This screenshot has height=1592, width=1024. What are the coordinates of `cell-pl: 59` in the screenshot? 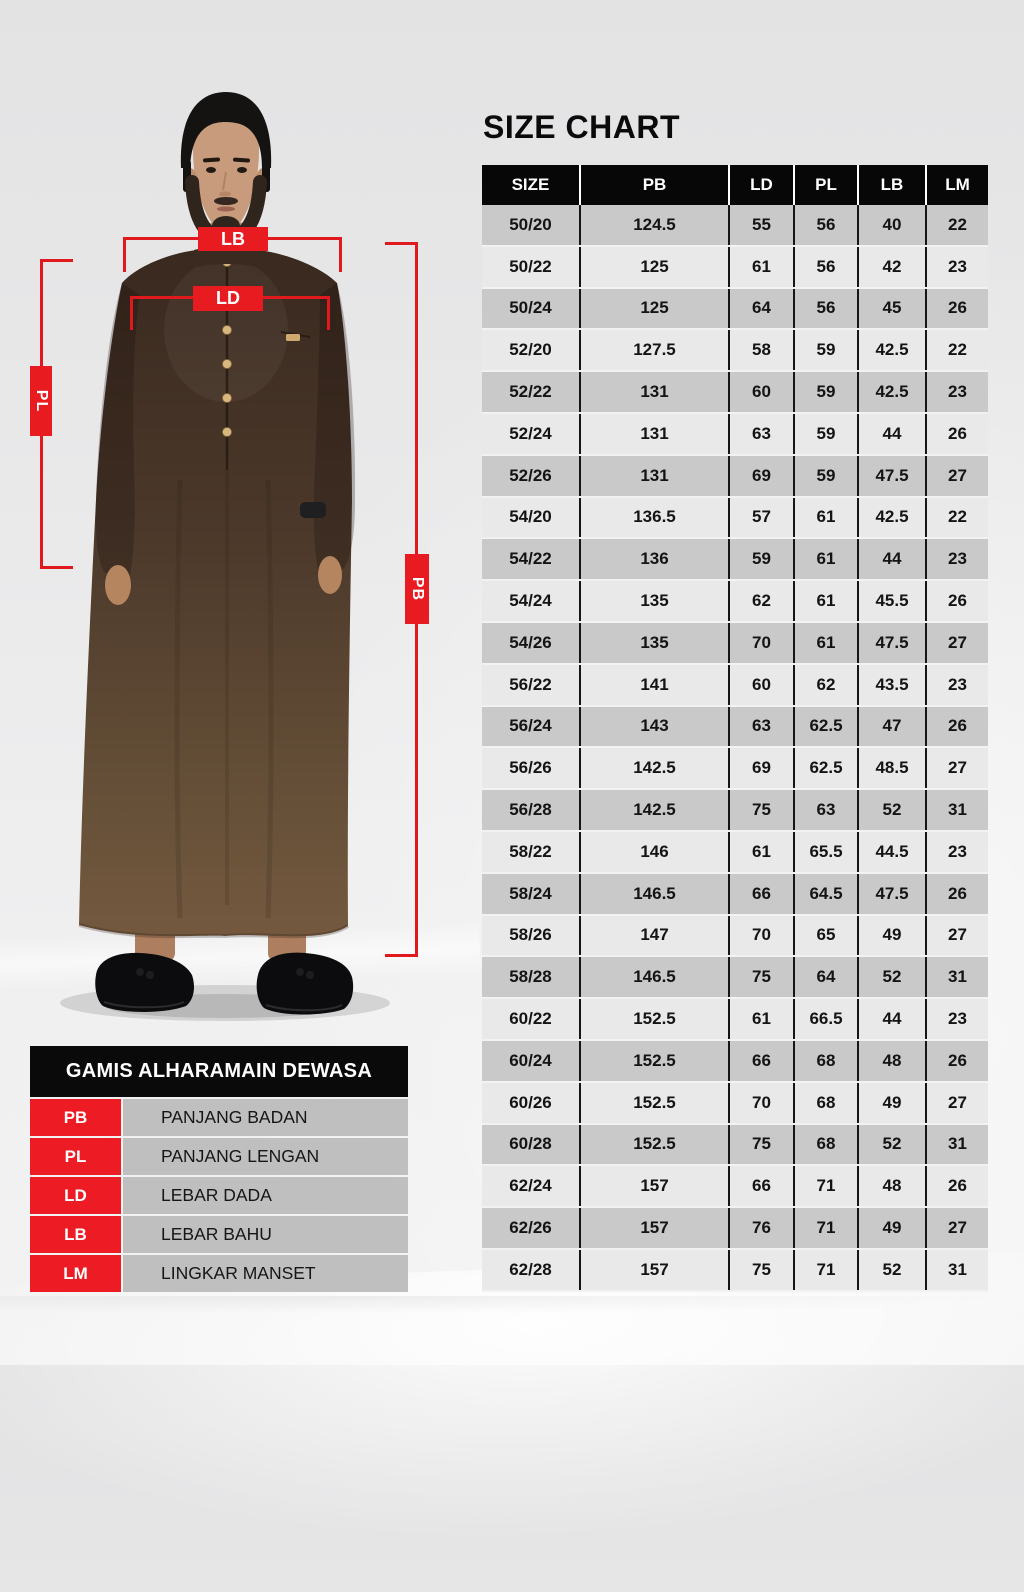 It's located at (825, 351).